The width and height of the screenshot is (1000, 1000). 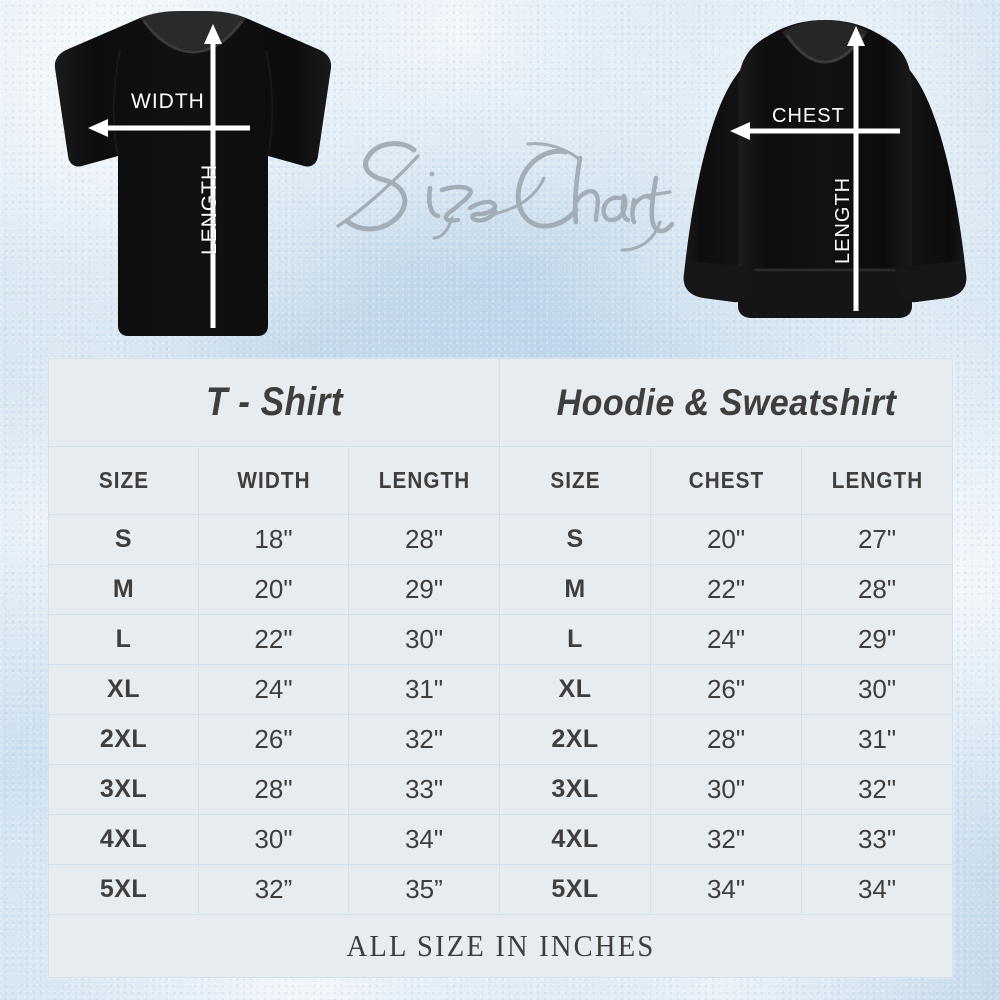 What do you see at coordinates (726, 889) in the screenshot?
I see `hoodie-chest-5xl: 34"` at bounding box center [726, 889].